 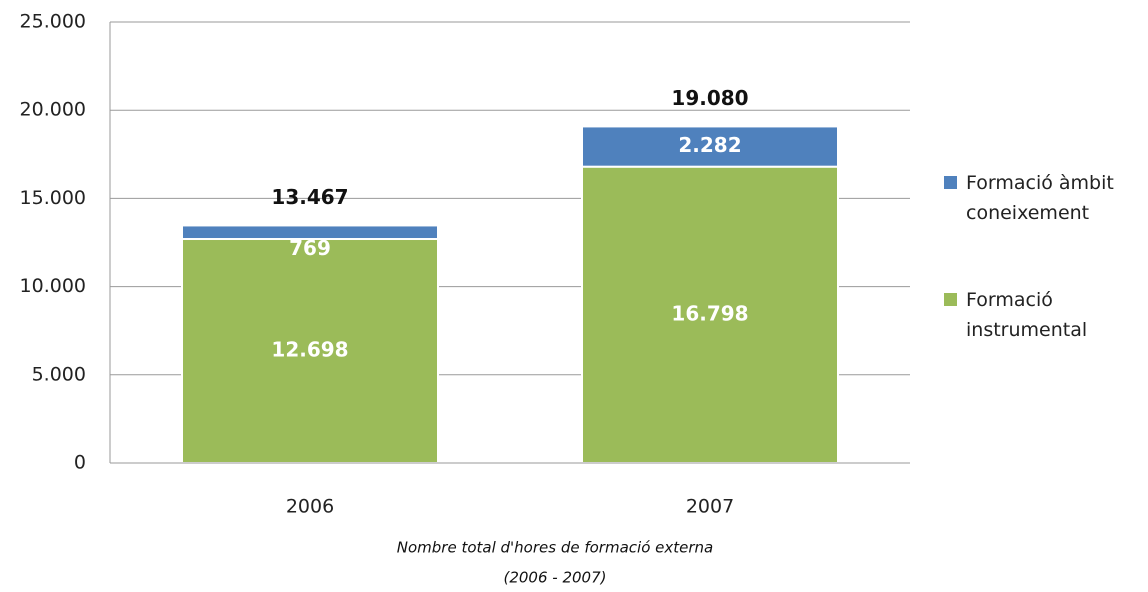 I want to click on y-tick-label: 20.000, so click(x=53, y=110).